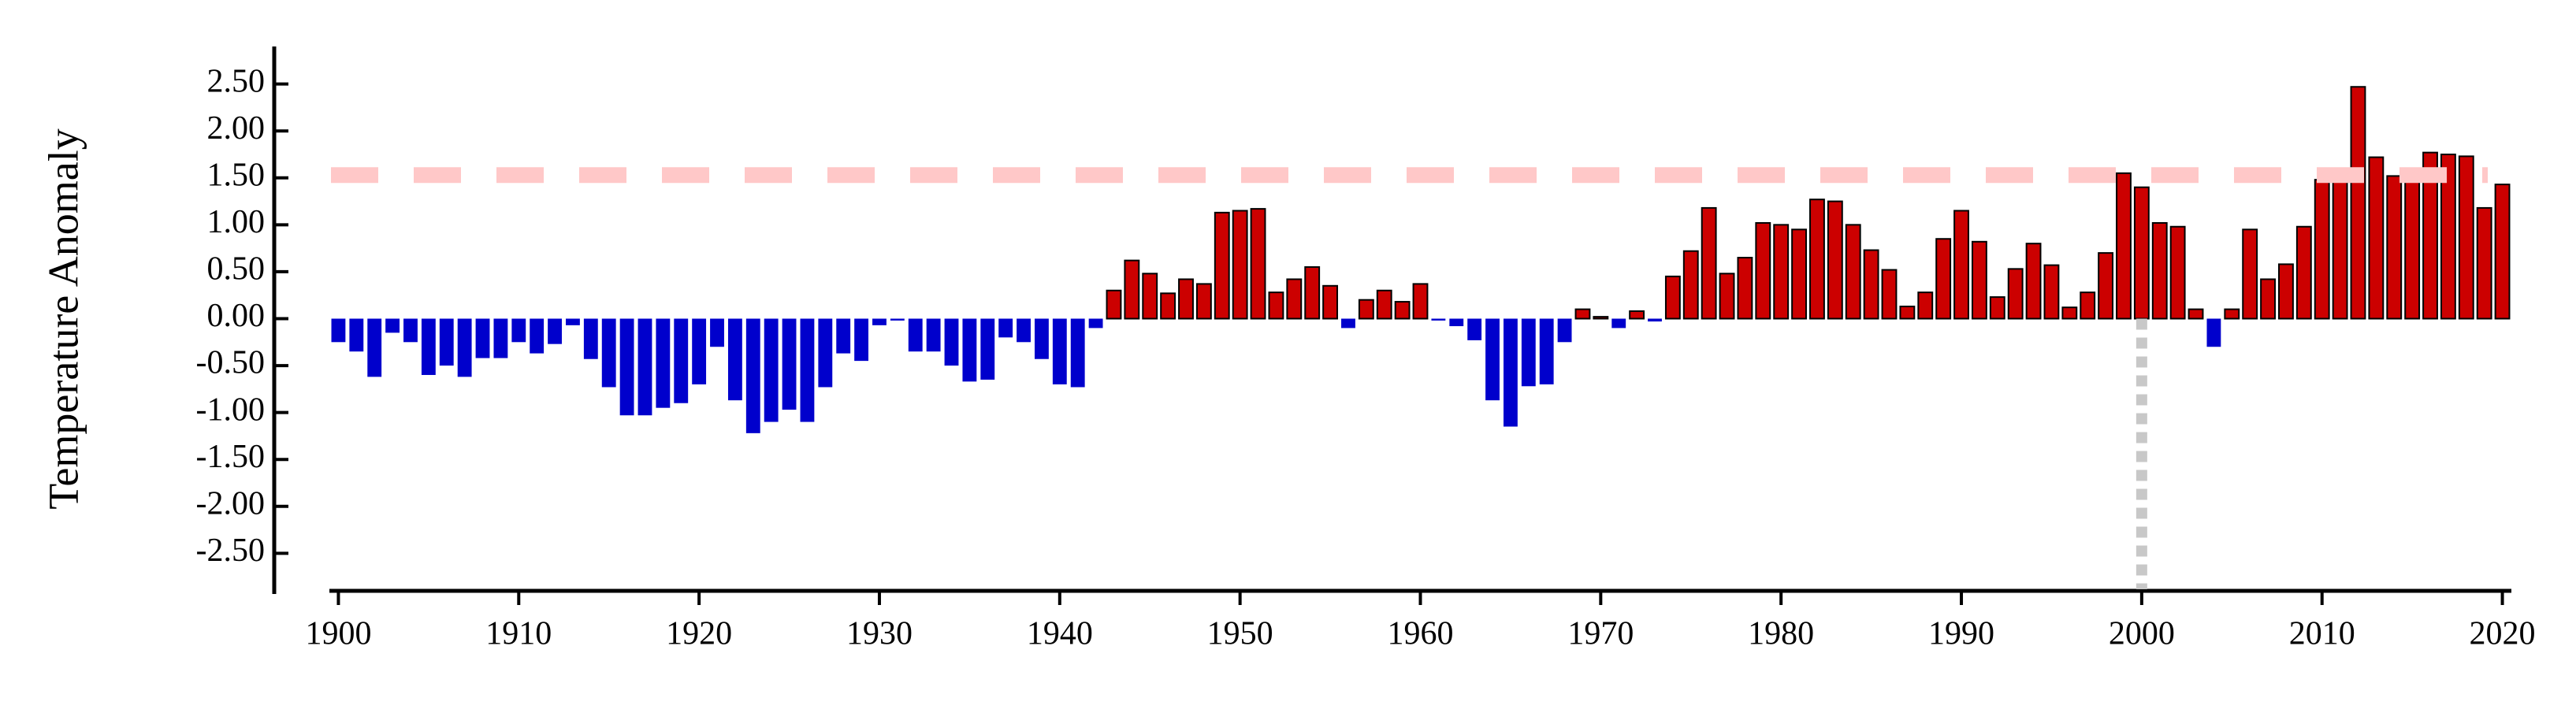 This screenshot has height=709, width=2576. I want to click on x-tick-label: 2020, so click(2503, 634).